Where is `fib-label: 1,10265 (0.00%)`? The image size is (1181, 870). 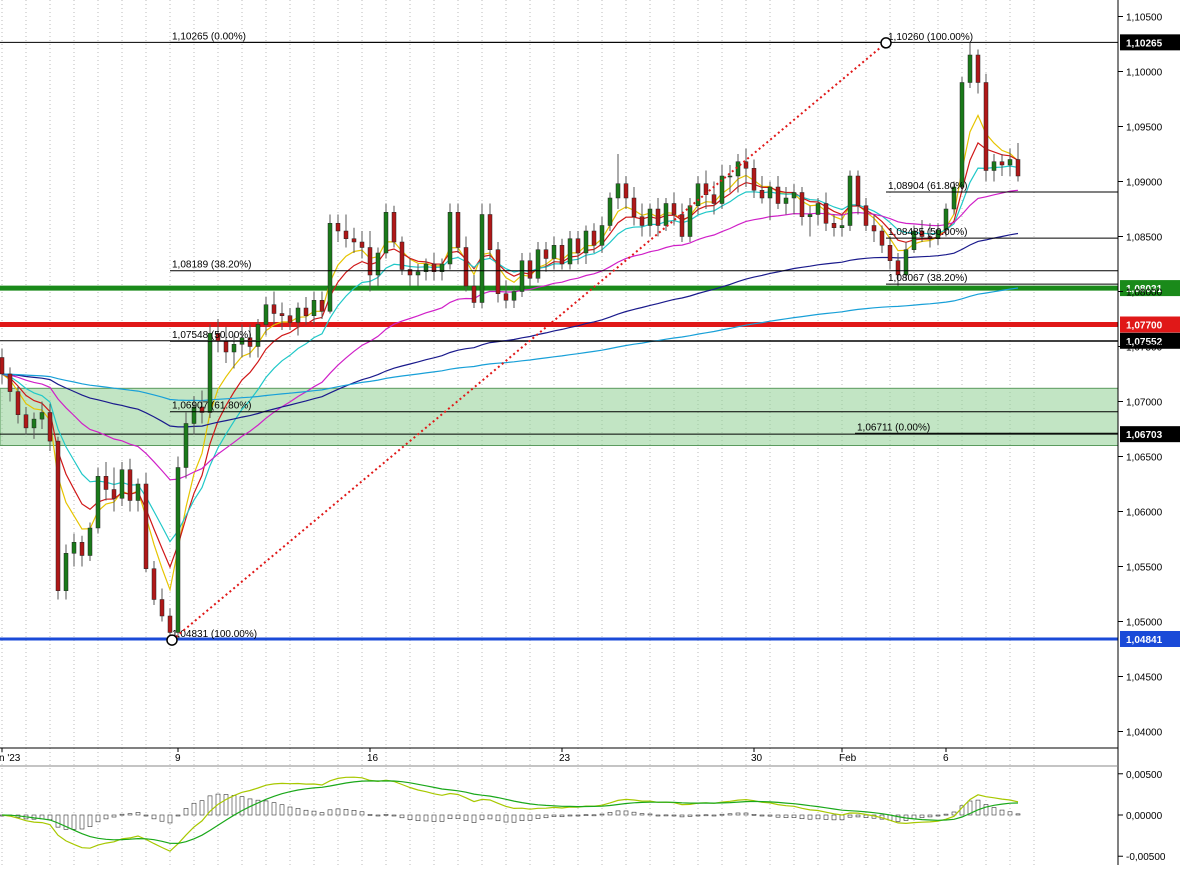
fib-label: 1,10265 (0.00%) is located at coordinates (209, 36).